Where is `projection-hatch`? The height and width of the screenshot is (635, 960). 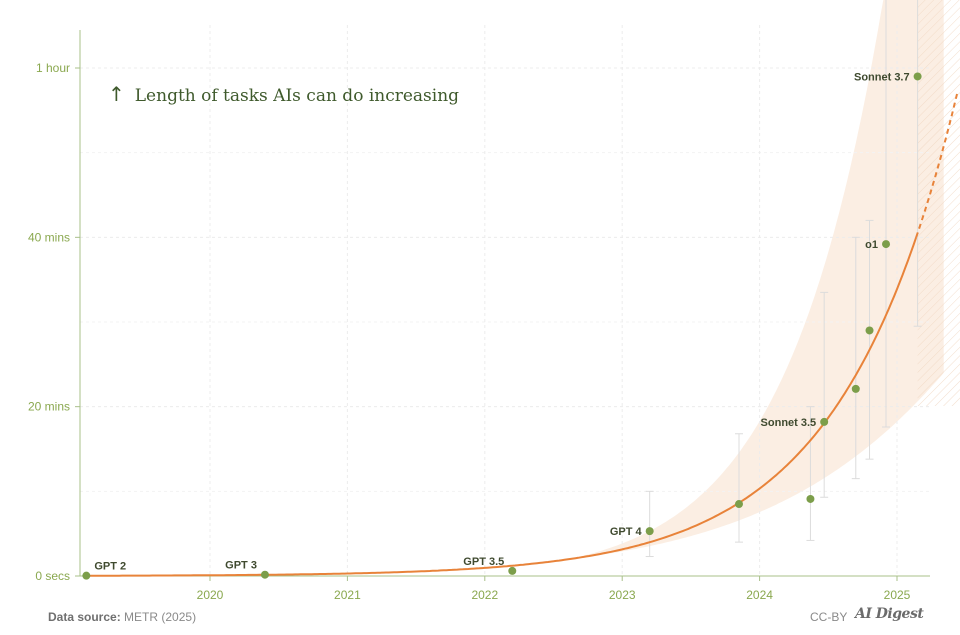
projection-hatch is located at coordinates (938, 203).